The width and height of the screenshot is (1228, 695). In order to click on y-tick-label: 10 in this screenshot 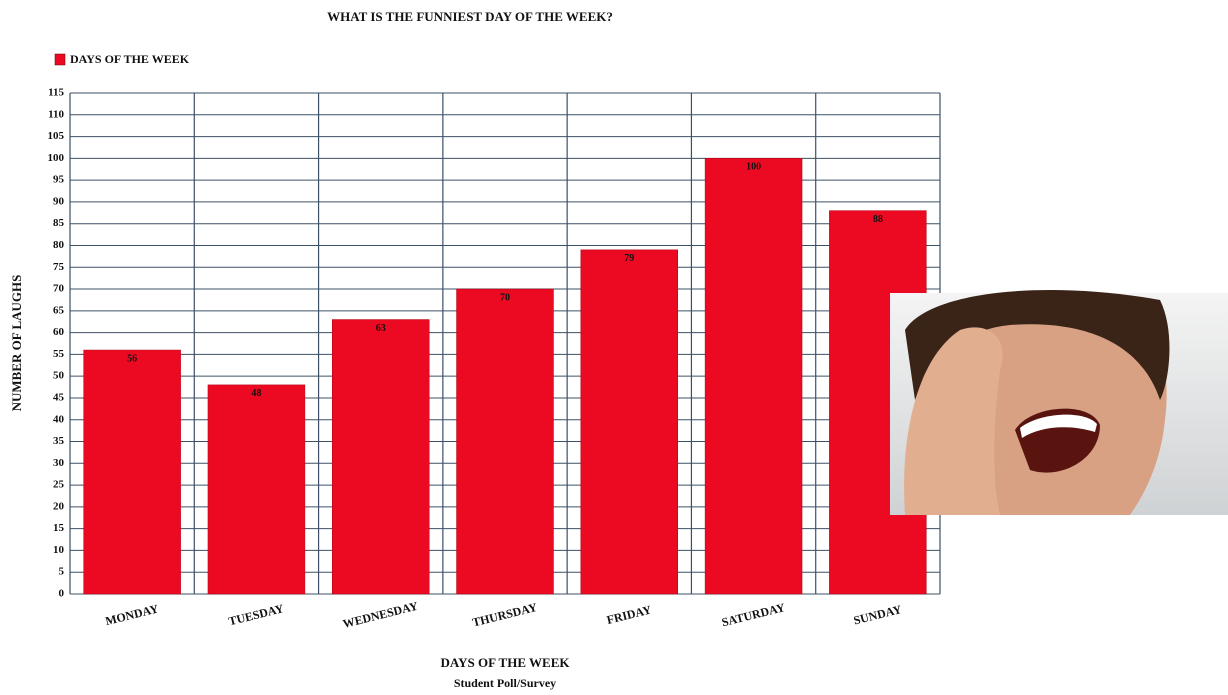, I will do `click(59, 550)`.